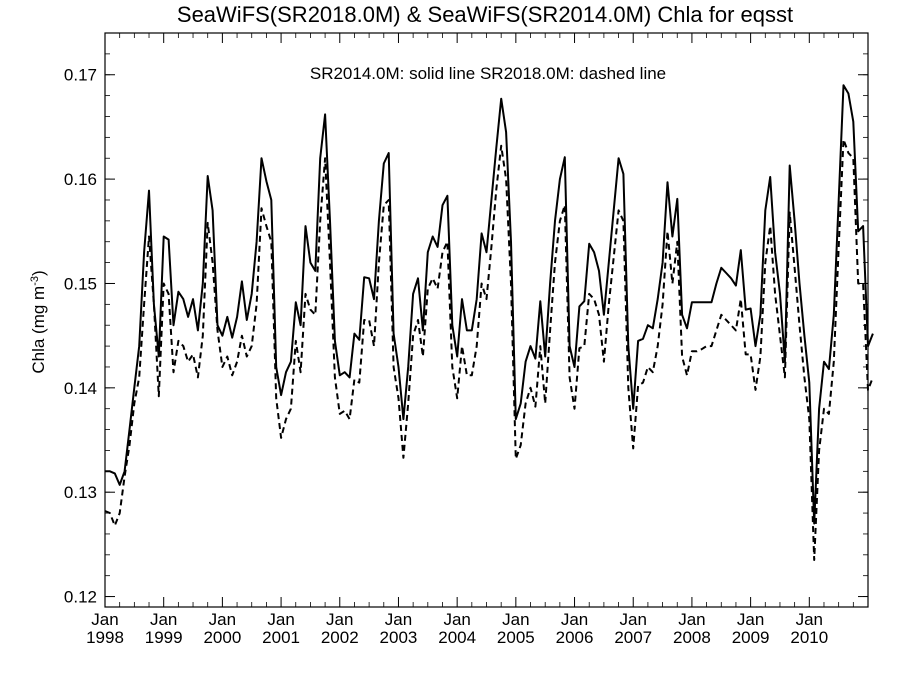 The width and height of the screenshot is (900, 675). Describe the element at coordinates (281, 637) in the screenshot. I see `x-tick-year: 2001` at that location.